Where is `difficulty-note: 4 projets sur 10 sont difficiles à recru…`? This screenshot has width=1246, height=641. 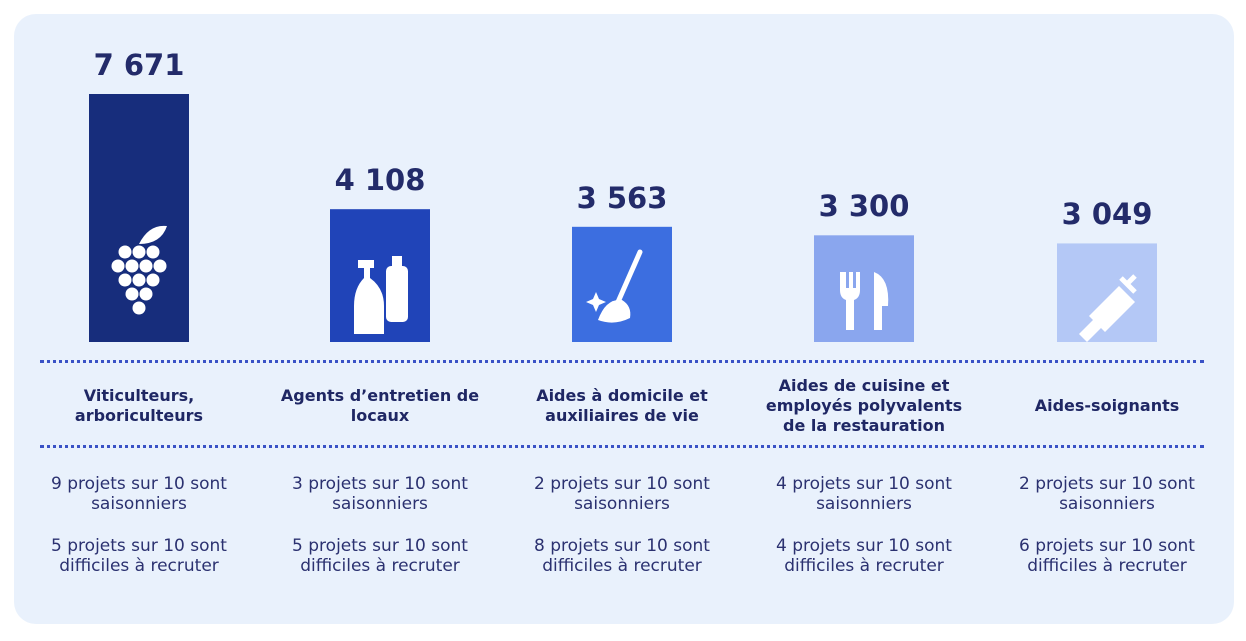 difficulty-note: 4 projets sur 10 sont difficiles à recru… is located at coordinates (864, 556).